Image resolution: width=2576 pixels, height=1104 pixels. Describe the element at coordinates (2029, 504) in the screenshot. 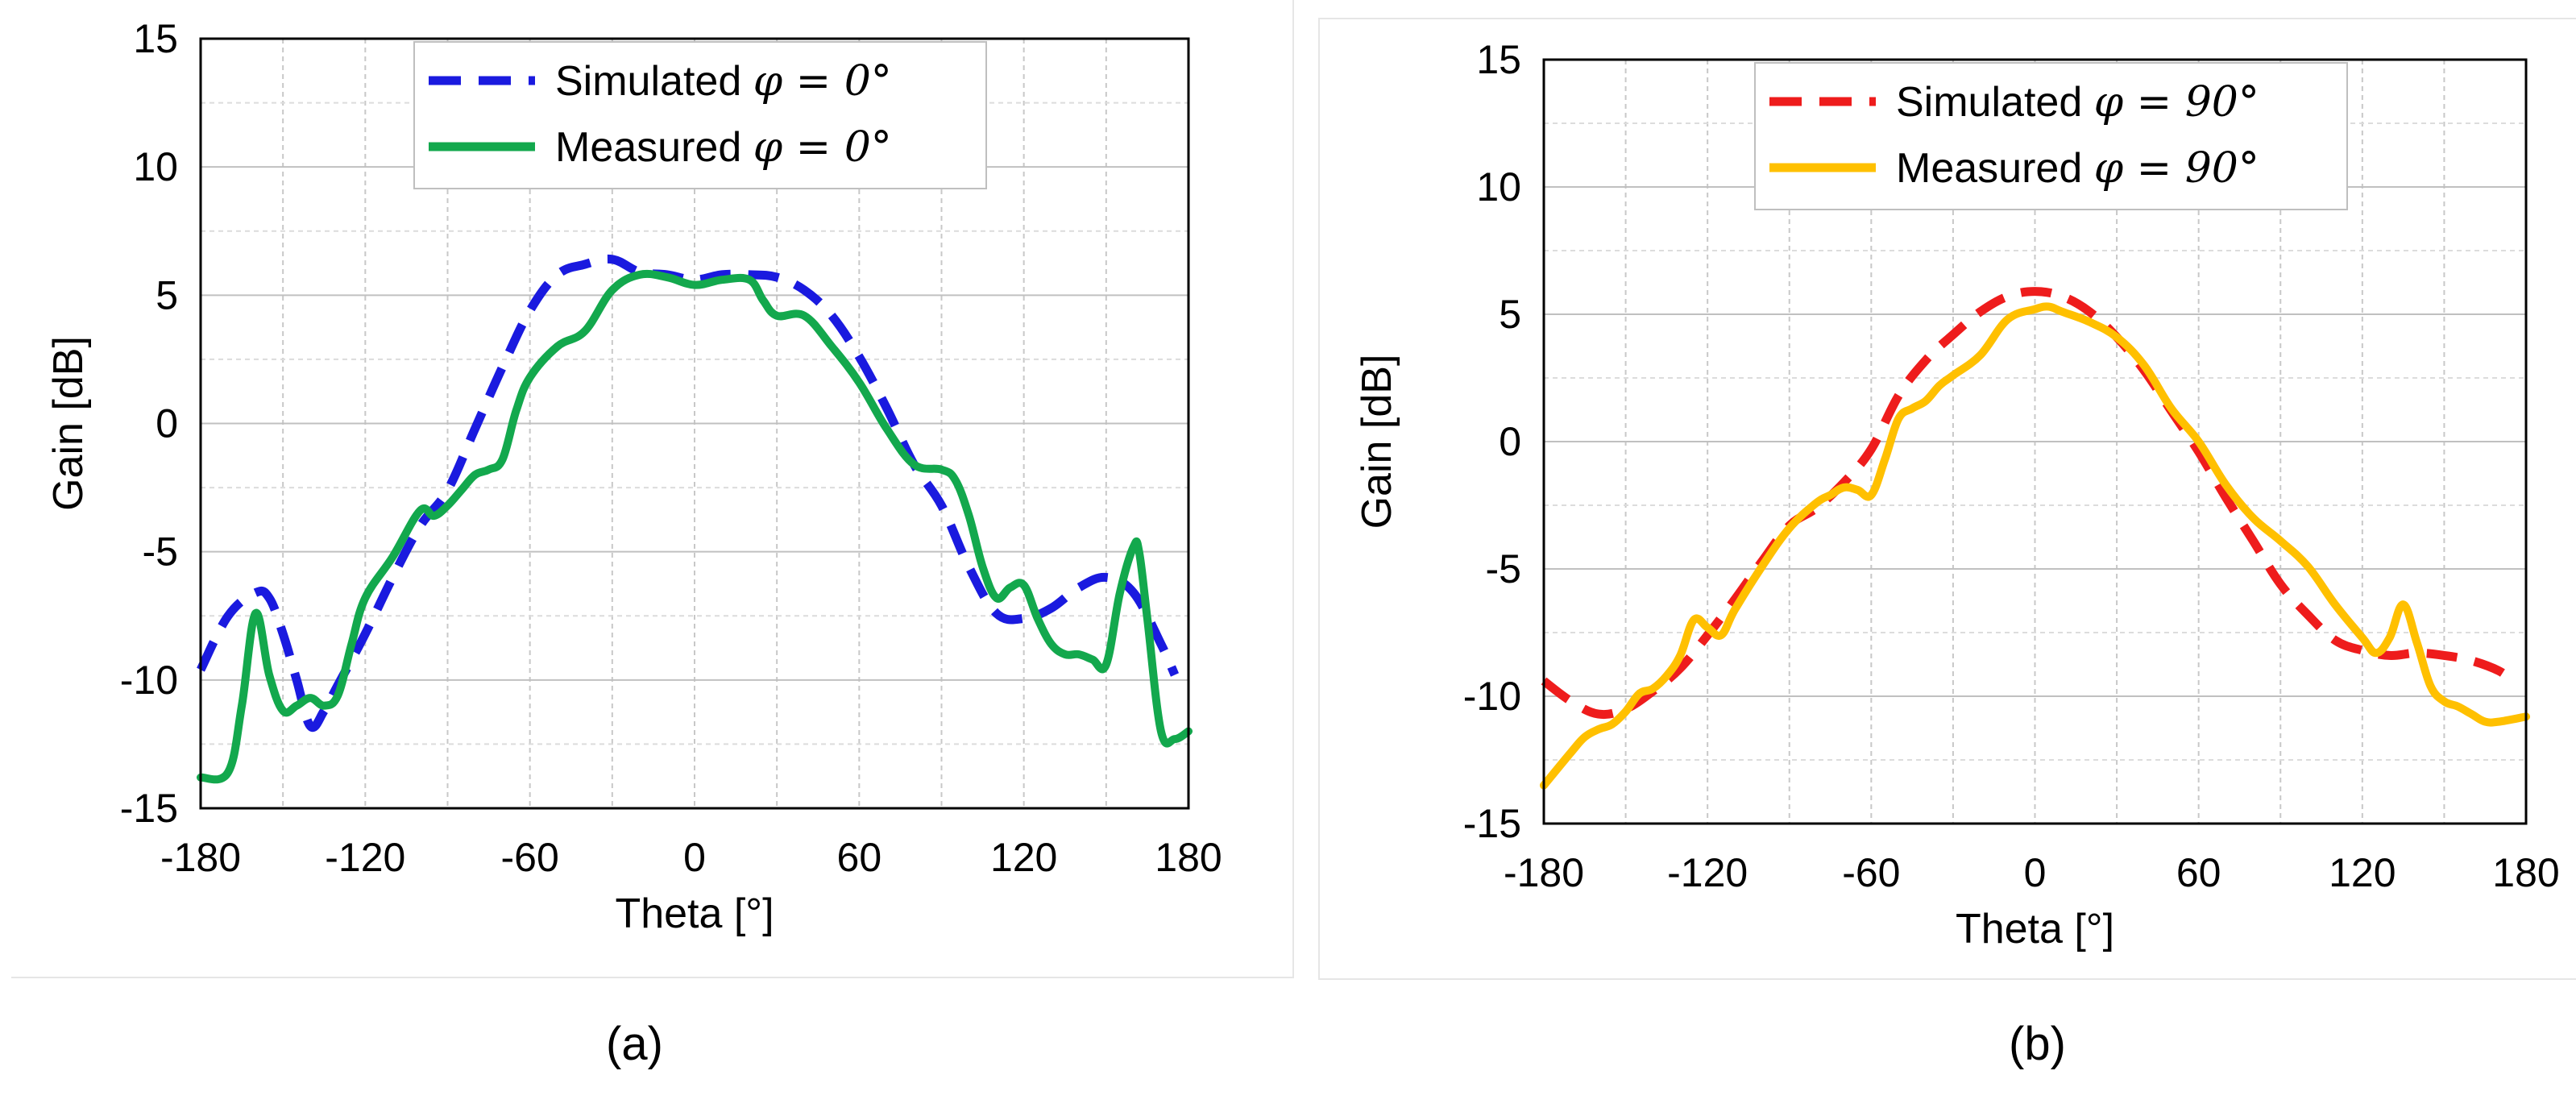

I see `series-line-simulated` at that location.